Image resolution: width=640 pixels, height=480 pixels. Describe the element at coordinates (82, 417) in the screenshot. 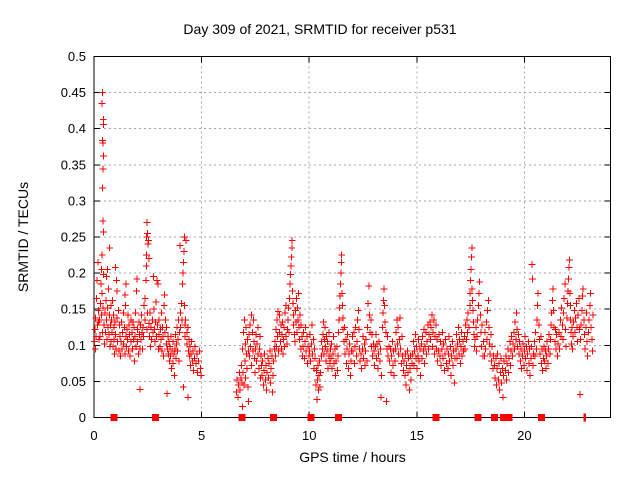

I see `y-tick-label: 0` at that location.